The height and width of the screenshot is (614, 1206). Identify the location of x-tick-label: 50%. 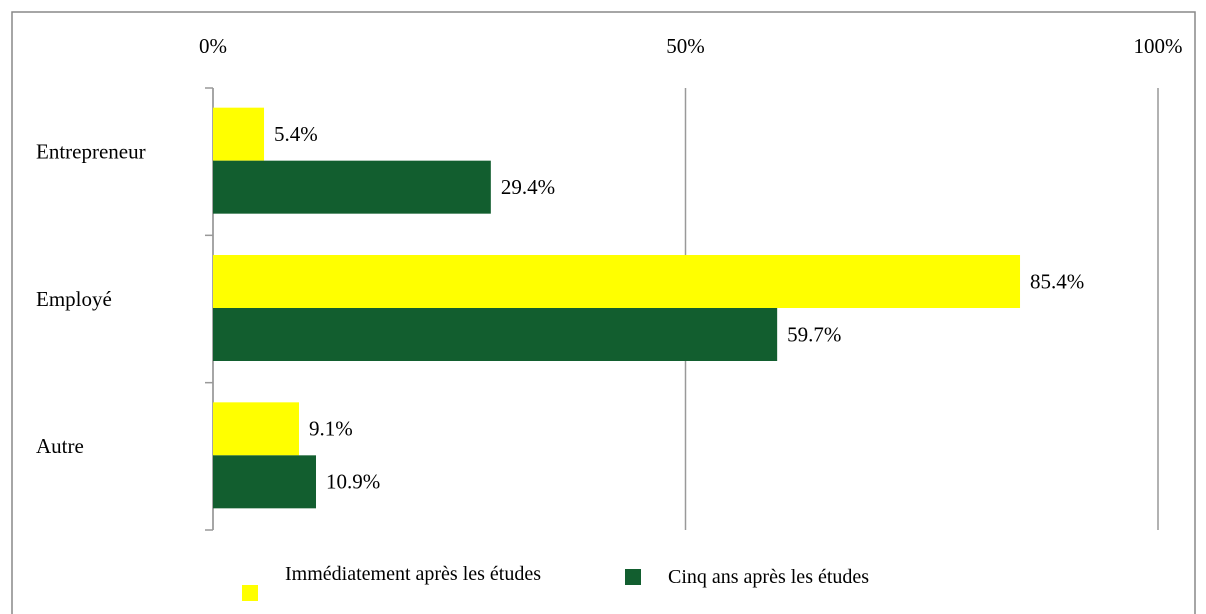
(685, 46).